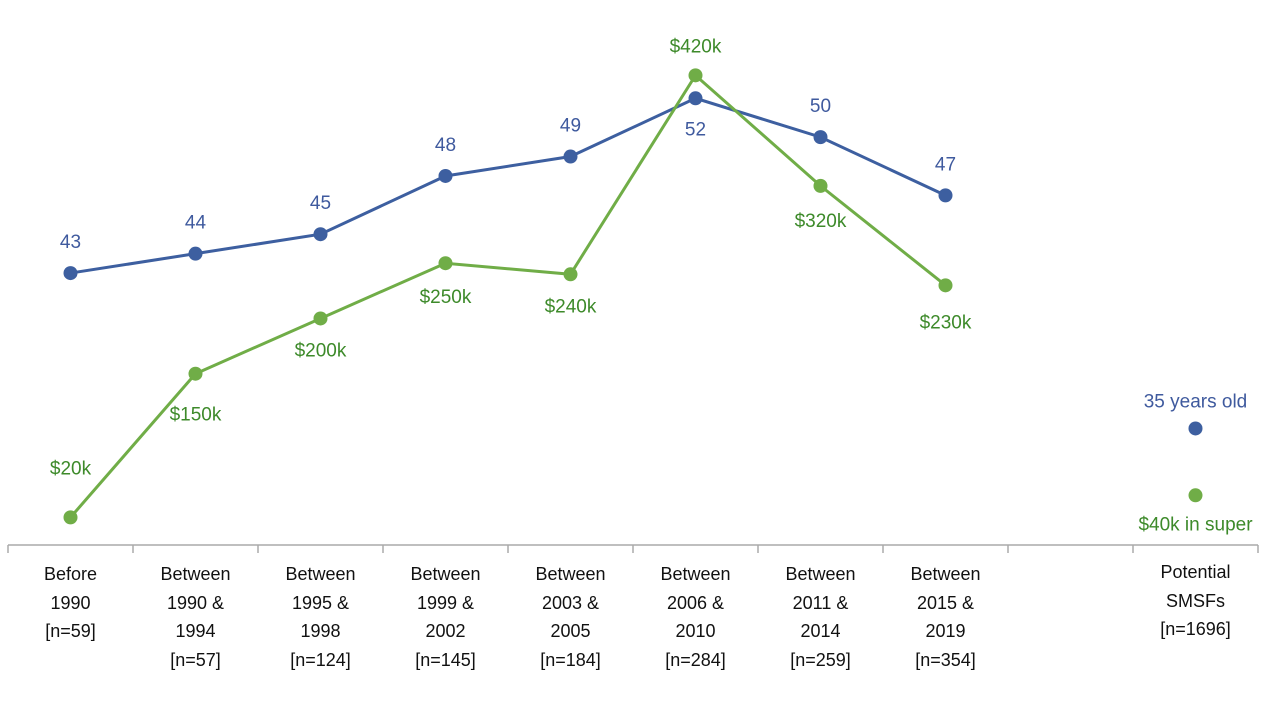  Describe the element at coordinates (570, 617) in the screenshot. I see `x-tick-label: Between 2003 & 2005 [n=184]` at that location.